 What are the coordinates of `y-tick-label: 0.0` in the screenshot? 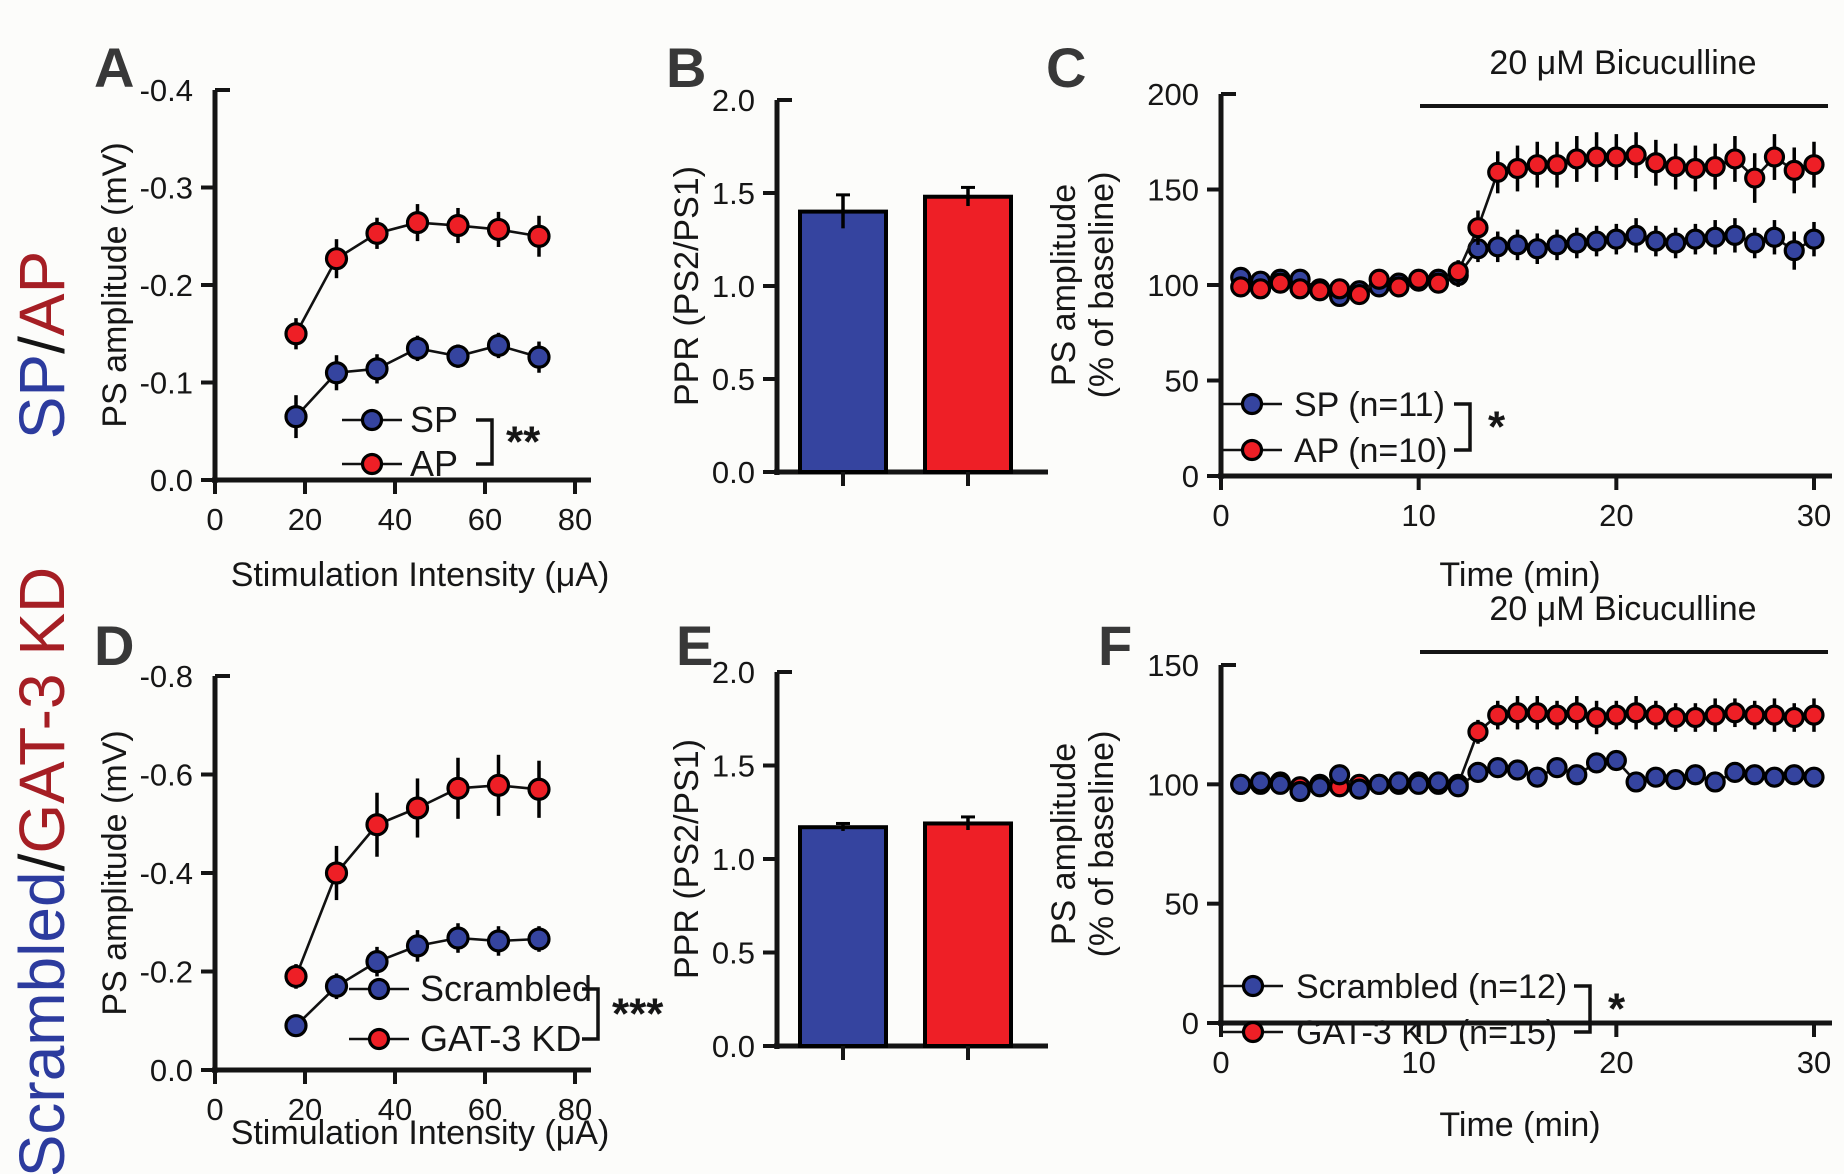 It's located at (733, 472).